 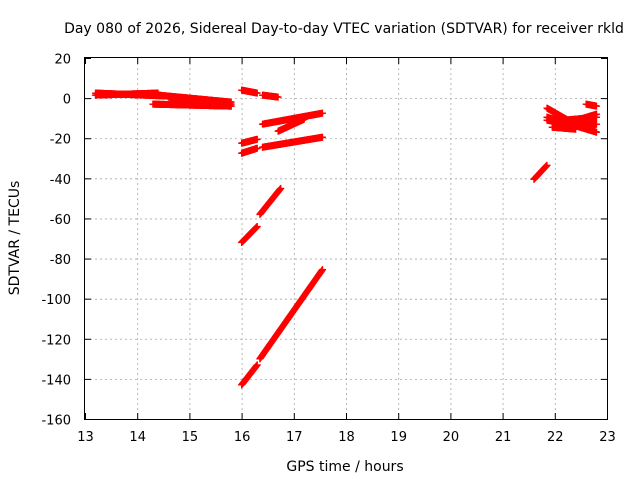 I want to click on x-tick-label: 13, so click(x=85, y=437).